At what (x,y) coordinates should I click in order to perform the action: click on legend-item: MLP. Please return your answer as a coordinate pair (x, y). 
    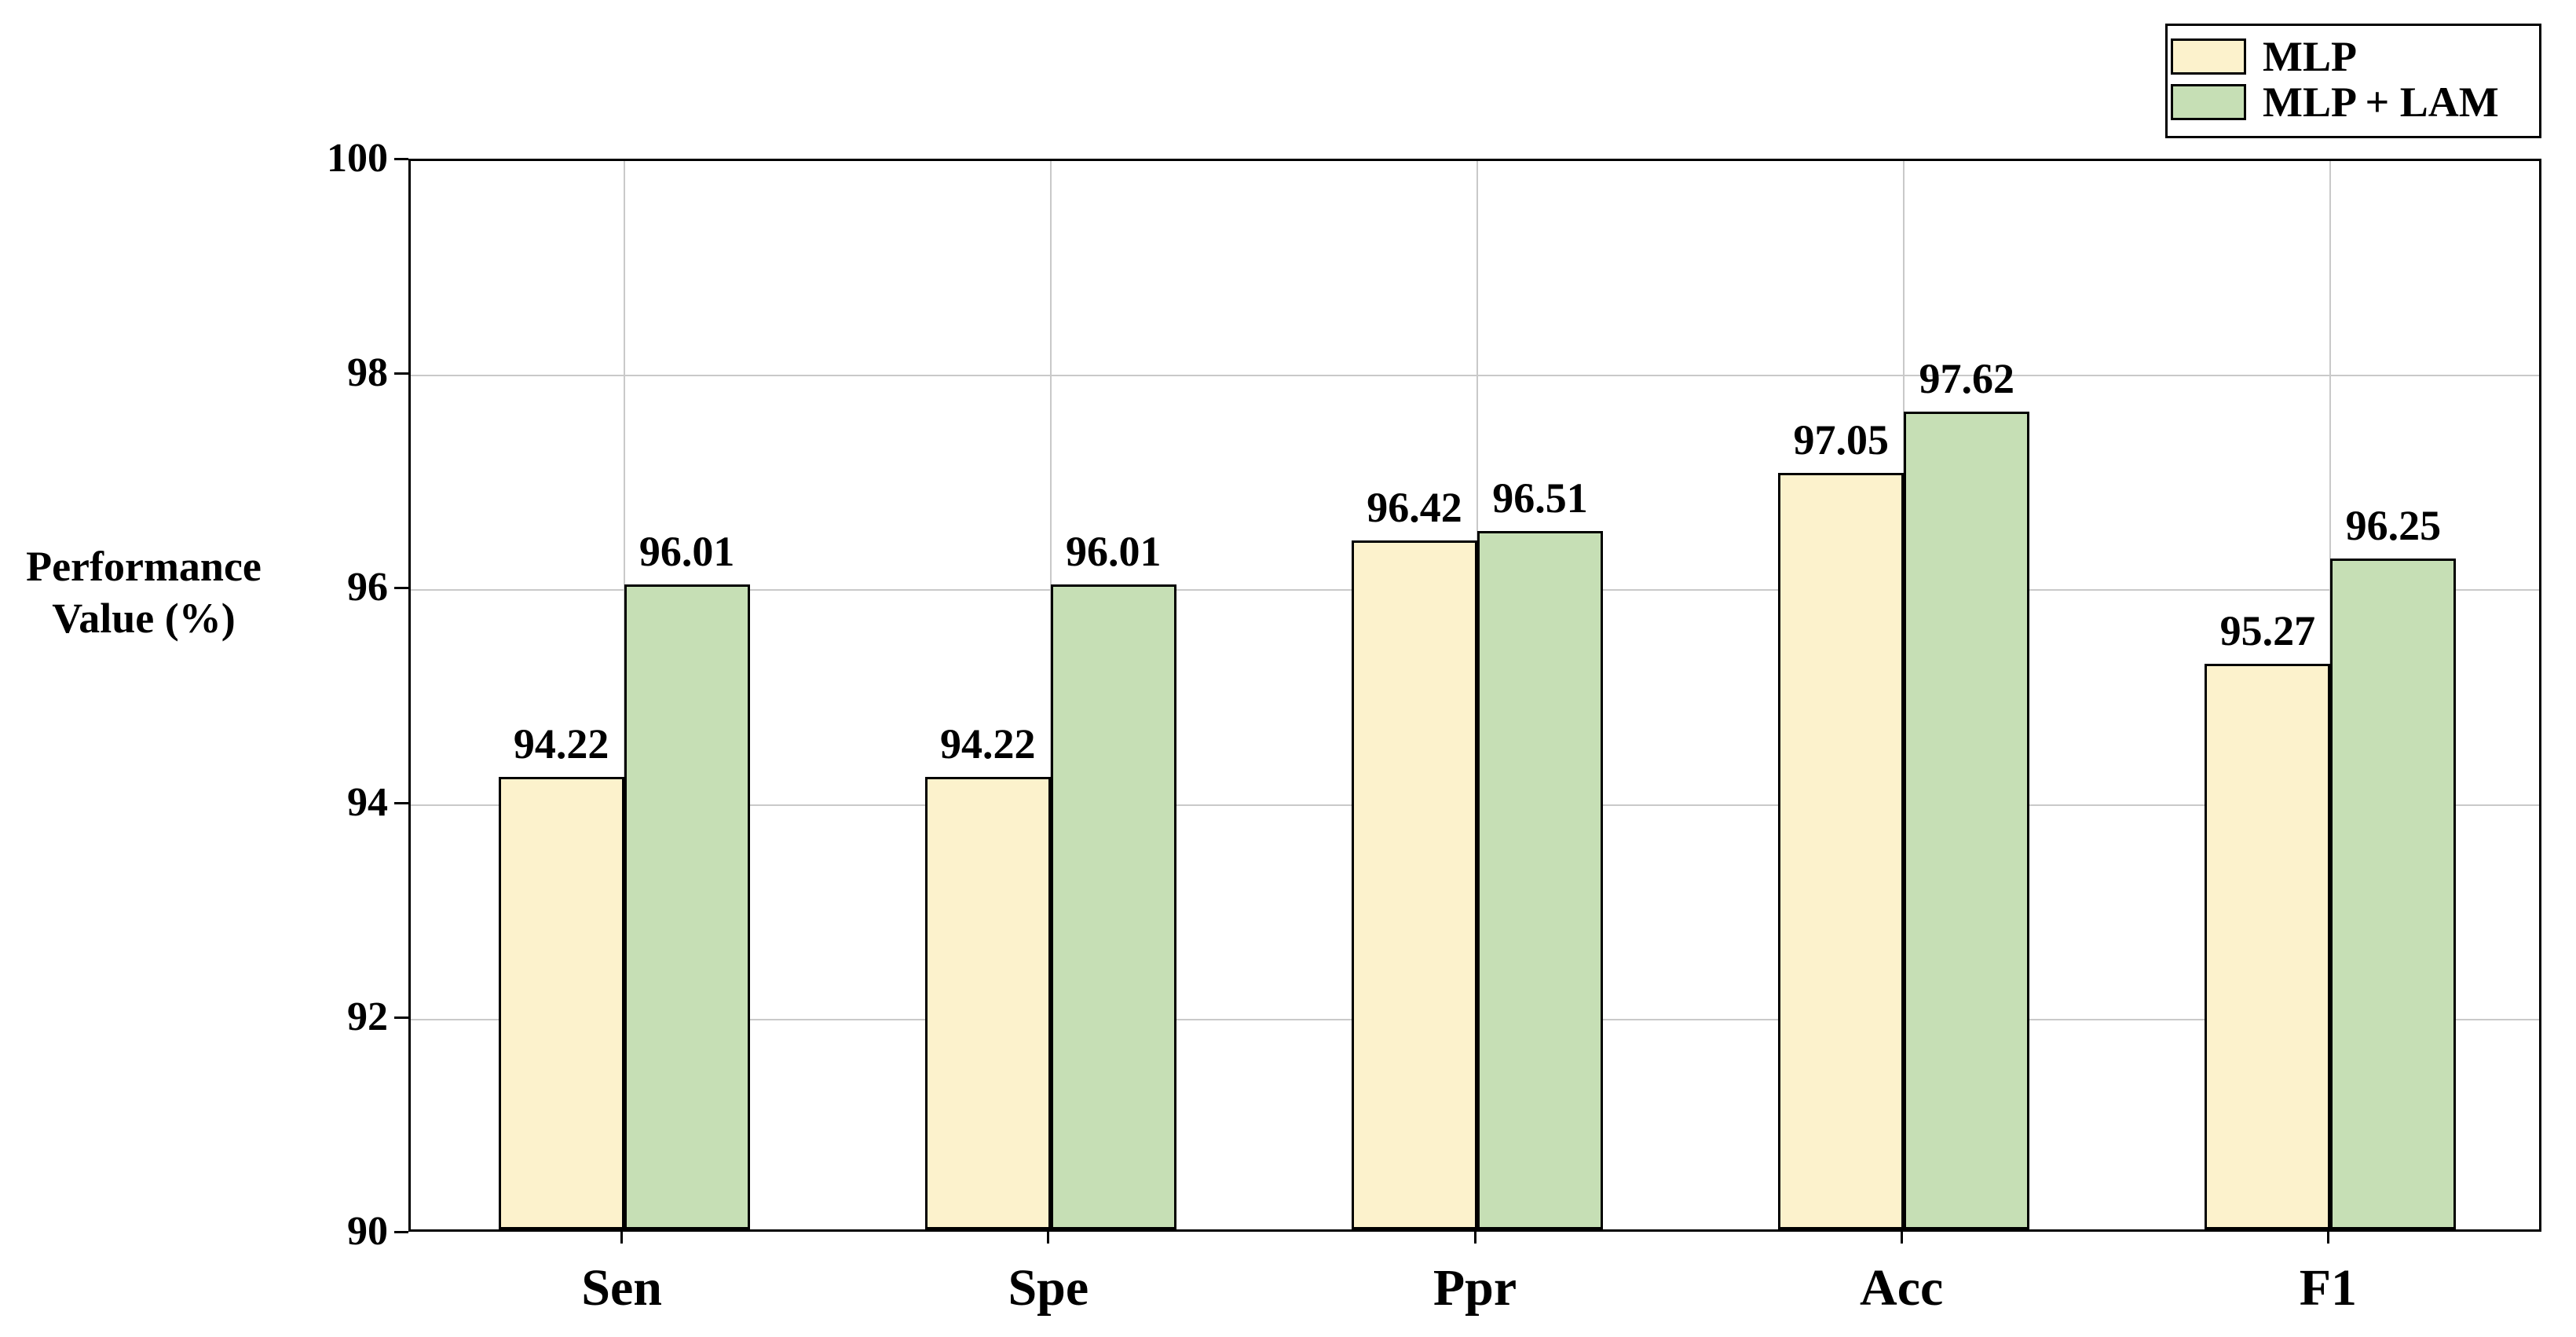
    Looking at the image, I should click on (2355, 56).